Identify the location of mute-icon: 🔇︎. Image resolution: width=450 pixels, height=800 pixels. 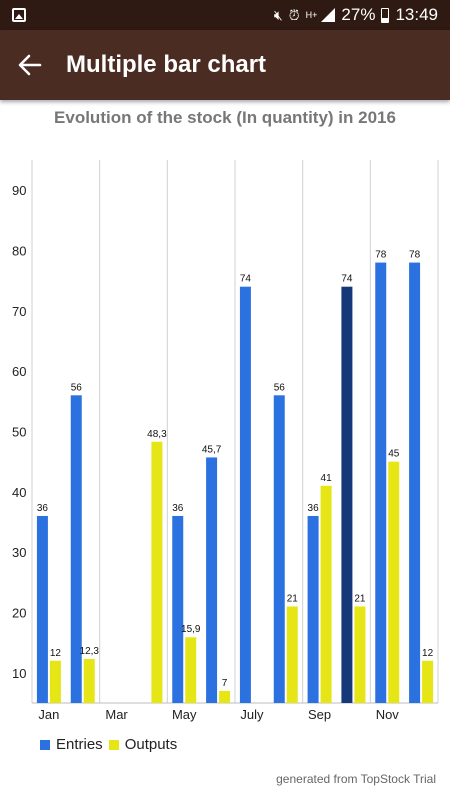
(278, 15).